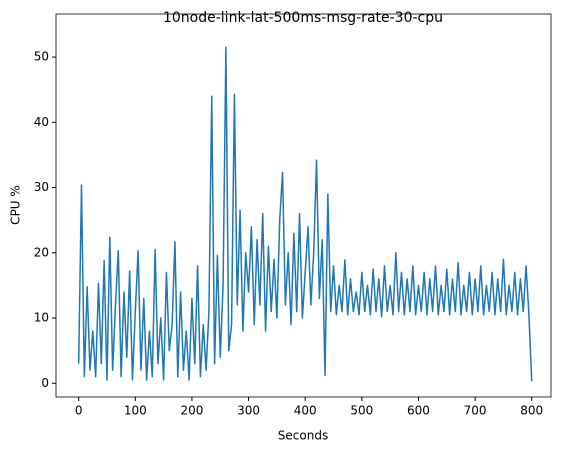 The height and width of the screenshot is (457, 563). What do you see at coordinates (16, 205) in the screenshot?
I see `y-axis-label: CPU %` at bounding box center [16, 205].